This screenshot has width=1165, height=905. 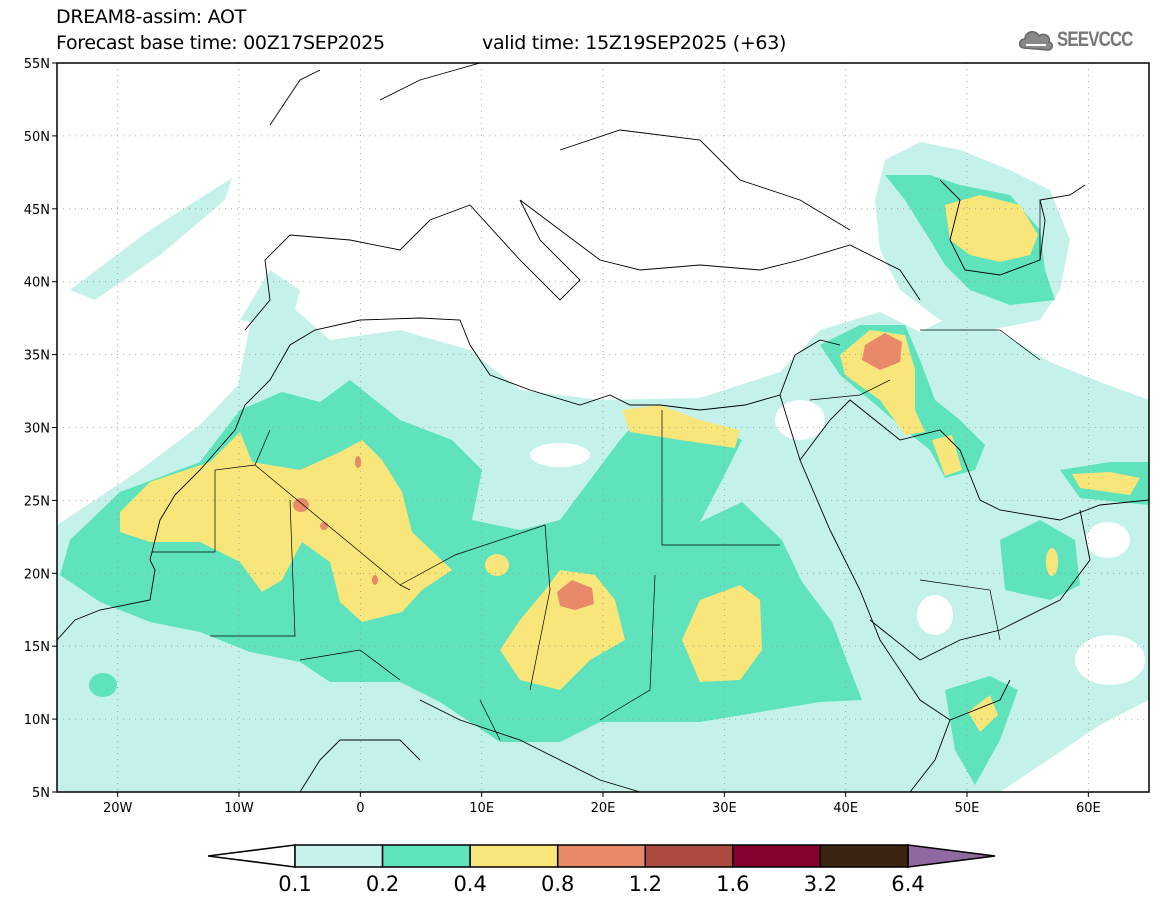 What do you see at coordinates (820, 884) in the screenshot?
I see `colorbar-label: 3.2` at bounding box center [820, 884].